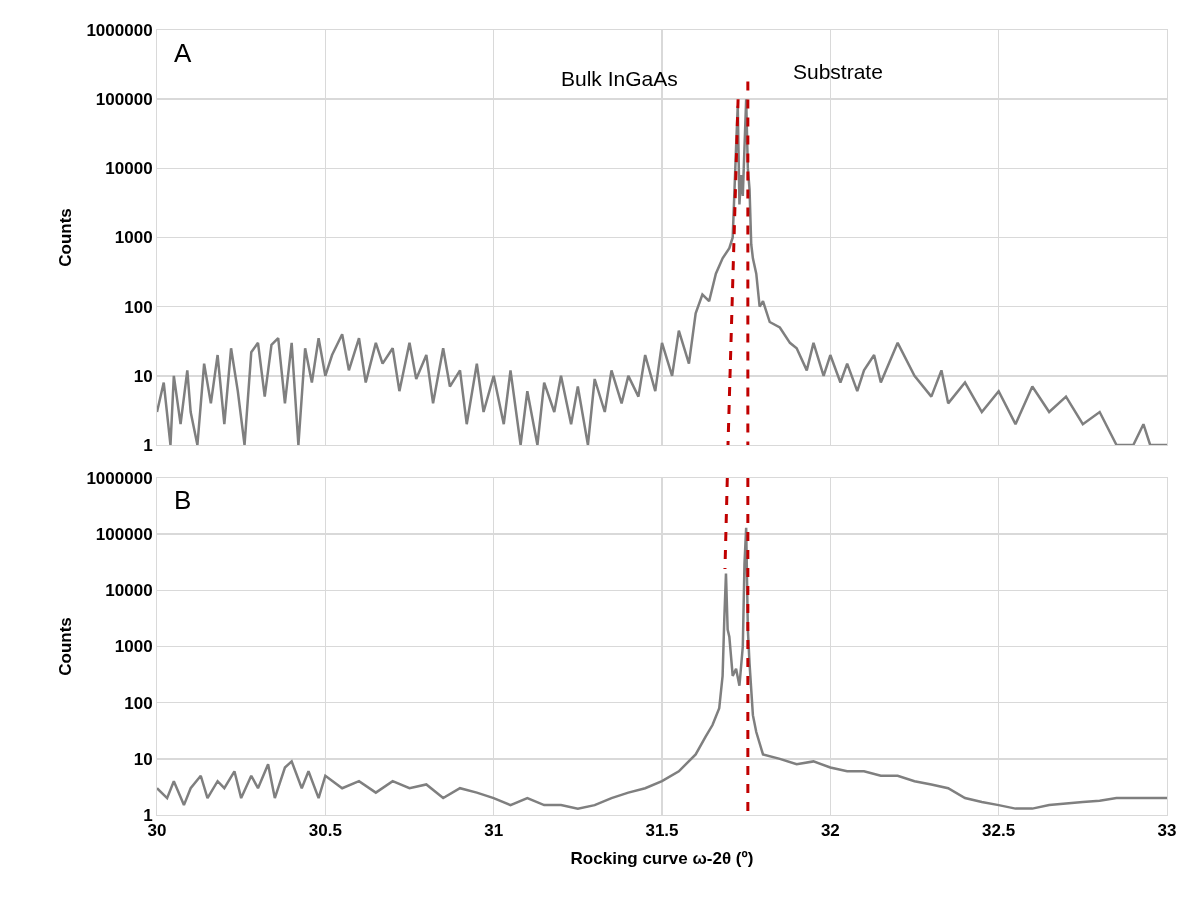 Image resolution: width=1186 pixels, height=904 pixels. What do you see at coordinates (183, 500) in the screenshot?
I see `annotation: B` at bounding box center [183, 500].